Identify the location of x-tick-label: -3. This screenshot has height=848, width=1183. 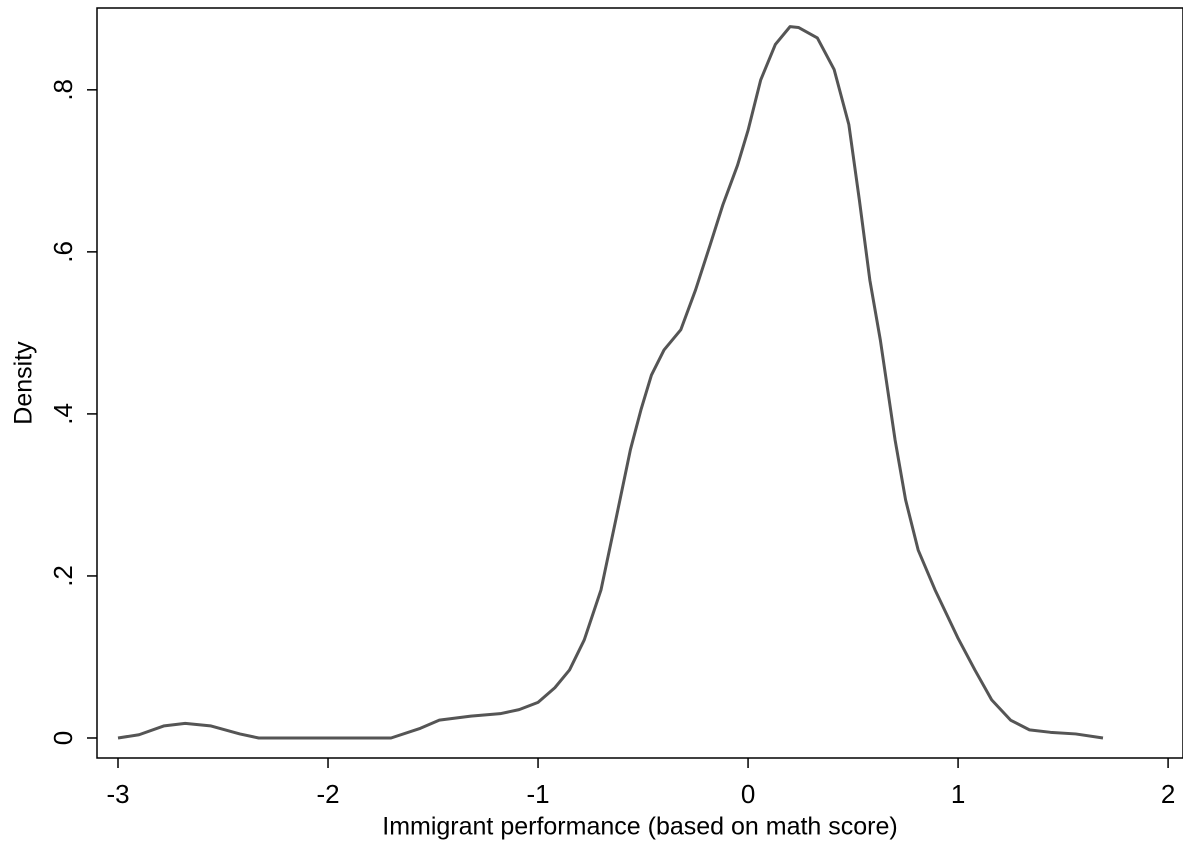
(117, 794).